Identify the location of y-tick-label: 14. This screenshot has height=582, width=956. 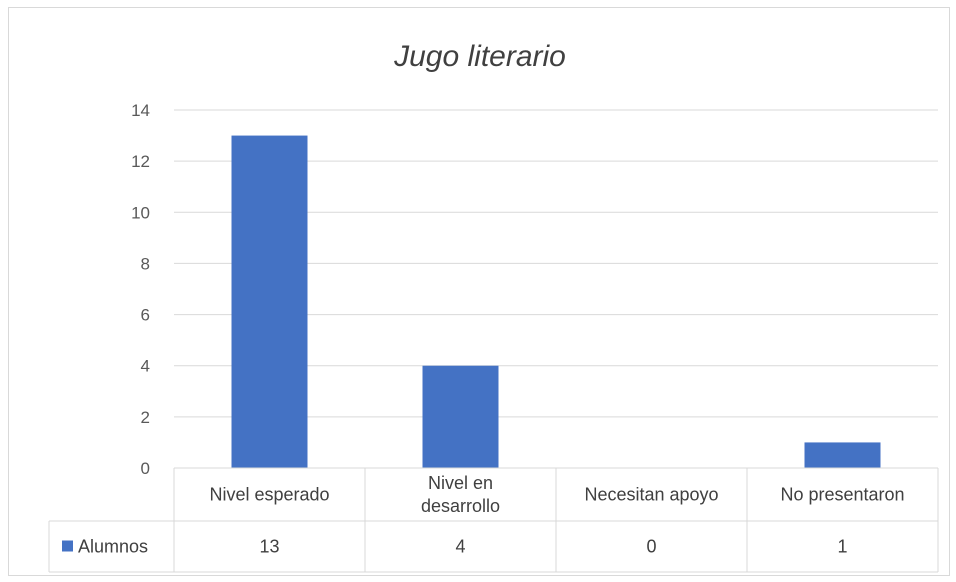
(140, 110).